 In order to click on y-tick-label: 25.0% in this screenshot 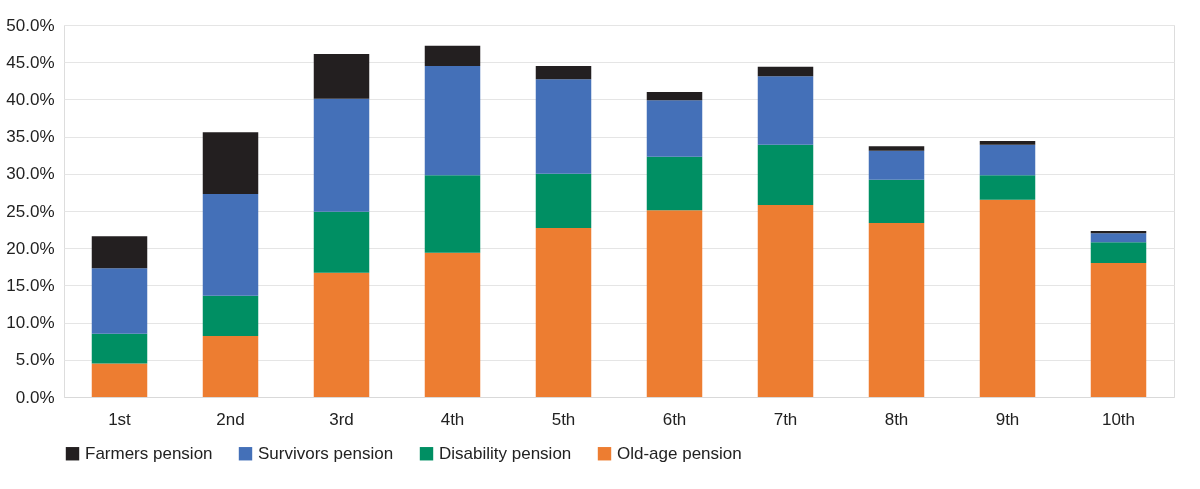, I will do `click(30, 211)`.